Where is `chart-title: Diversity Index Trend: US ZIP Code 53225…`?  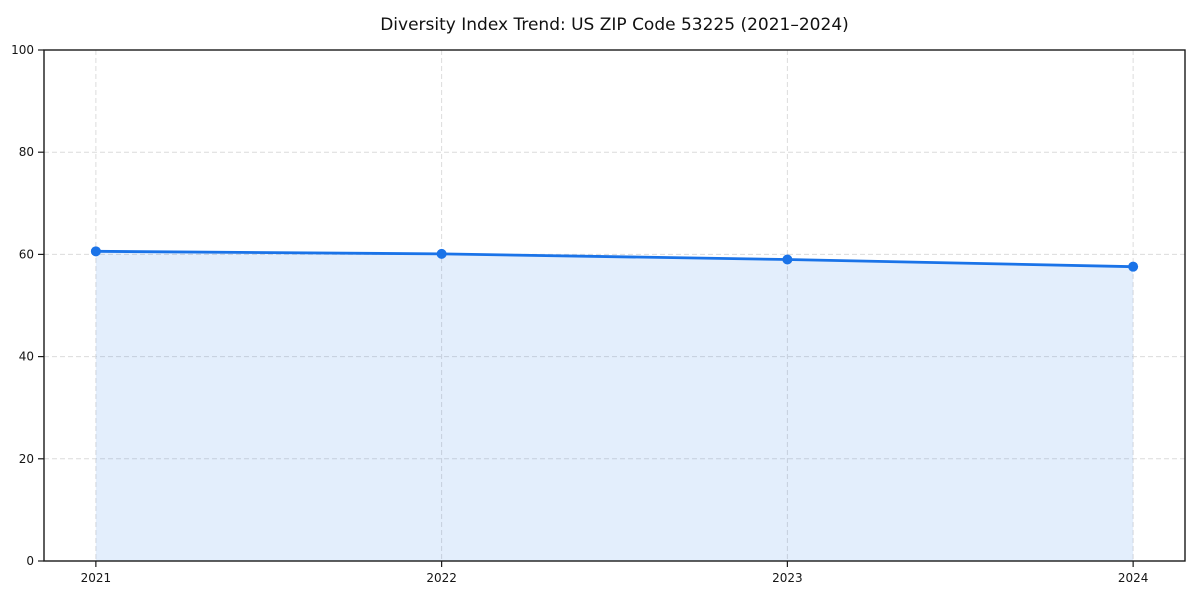
chart-title: Diversity Index Trend: US ZIP Code 53225… is located at coordinates (614, 25).